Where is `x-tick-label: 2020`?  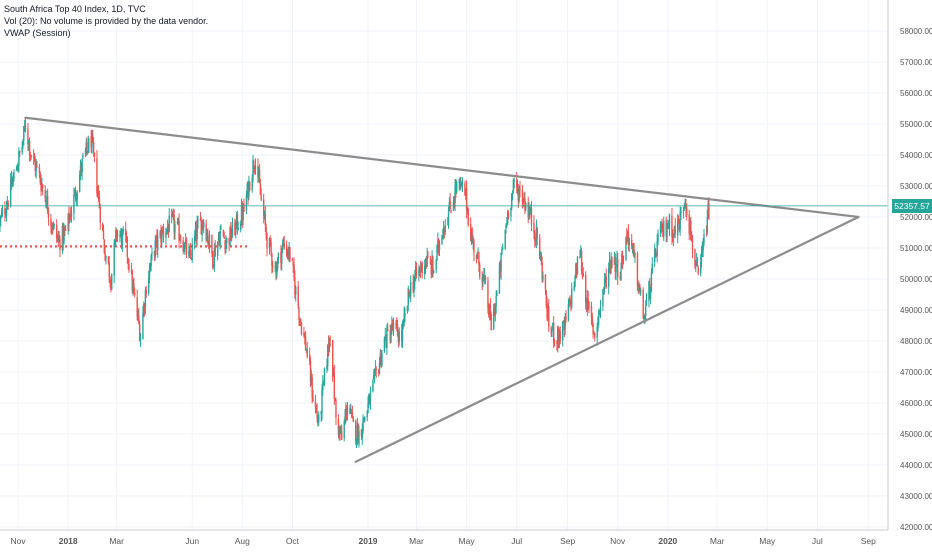 x-tick-label: 2020 is located at coordinates (667, 541).